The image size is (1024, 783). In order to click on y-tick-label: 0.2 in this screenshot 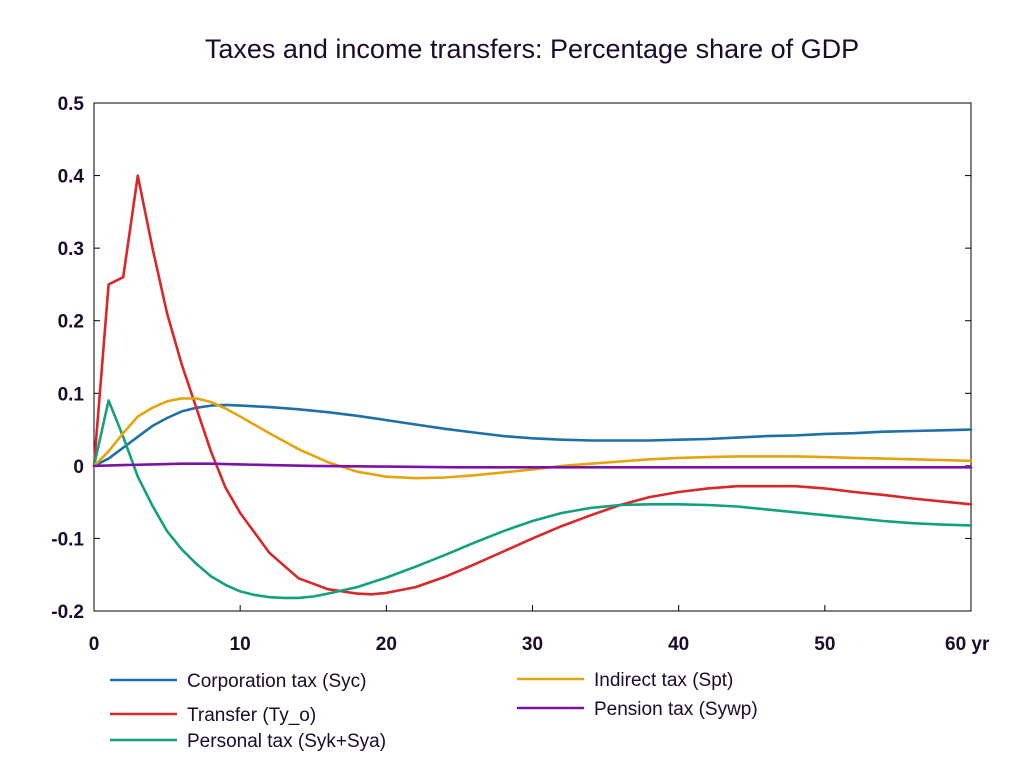, I will do `click(71, 322)`.